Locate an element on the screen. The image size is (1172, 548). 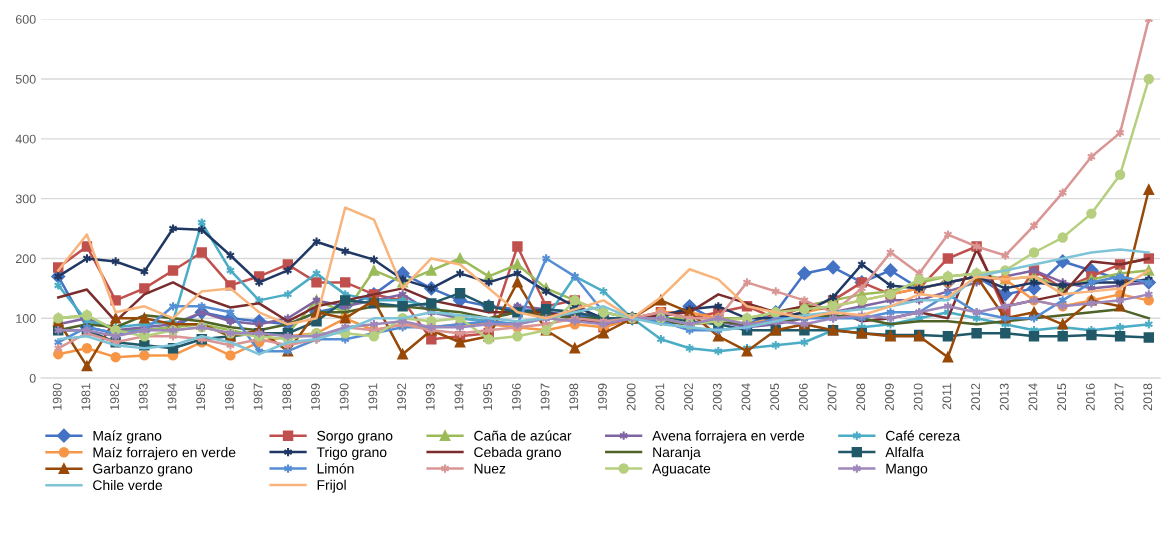
x-tick-label: 2012 is located at coordinates (975, 397).